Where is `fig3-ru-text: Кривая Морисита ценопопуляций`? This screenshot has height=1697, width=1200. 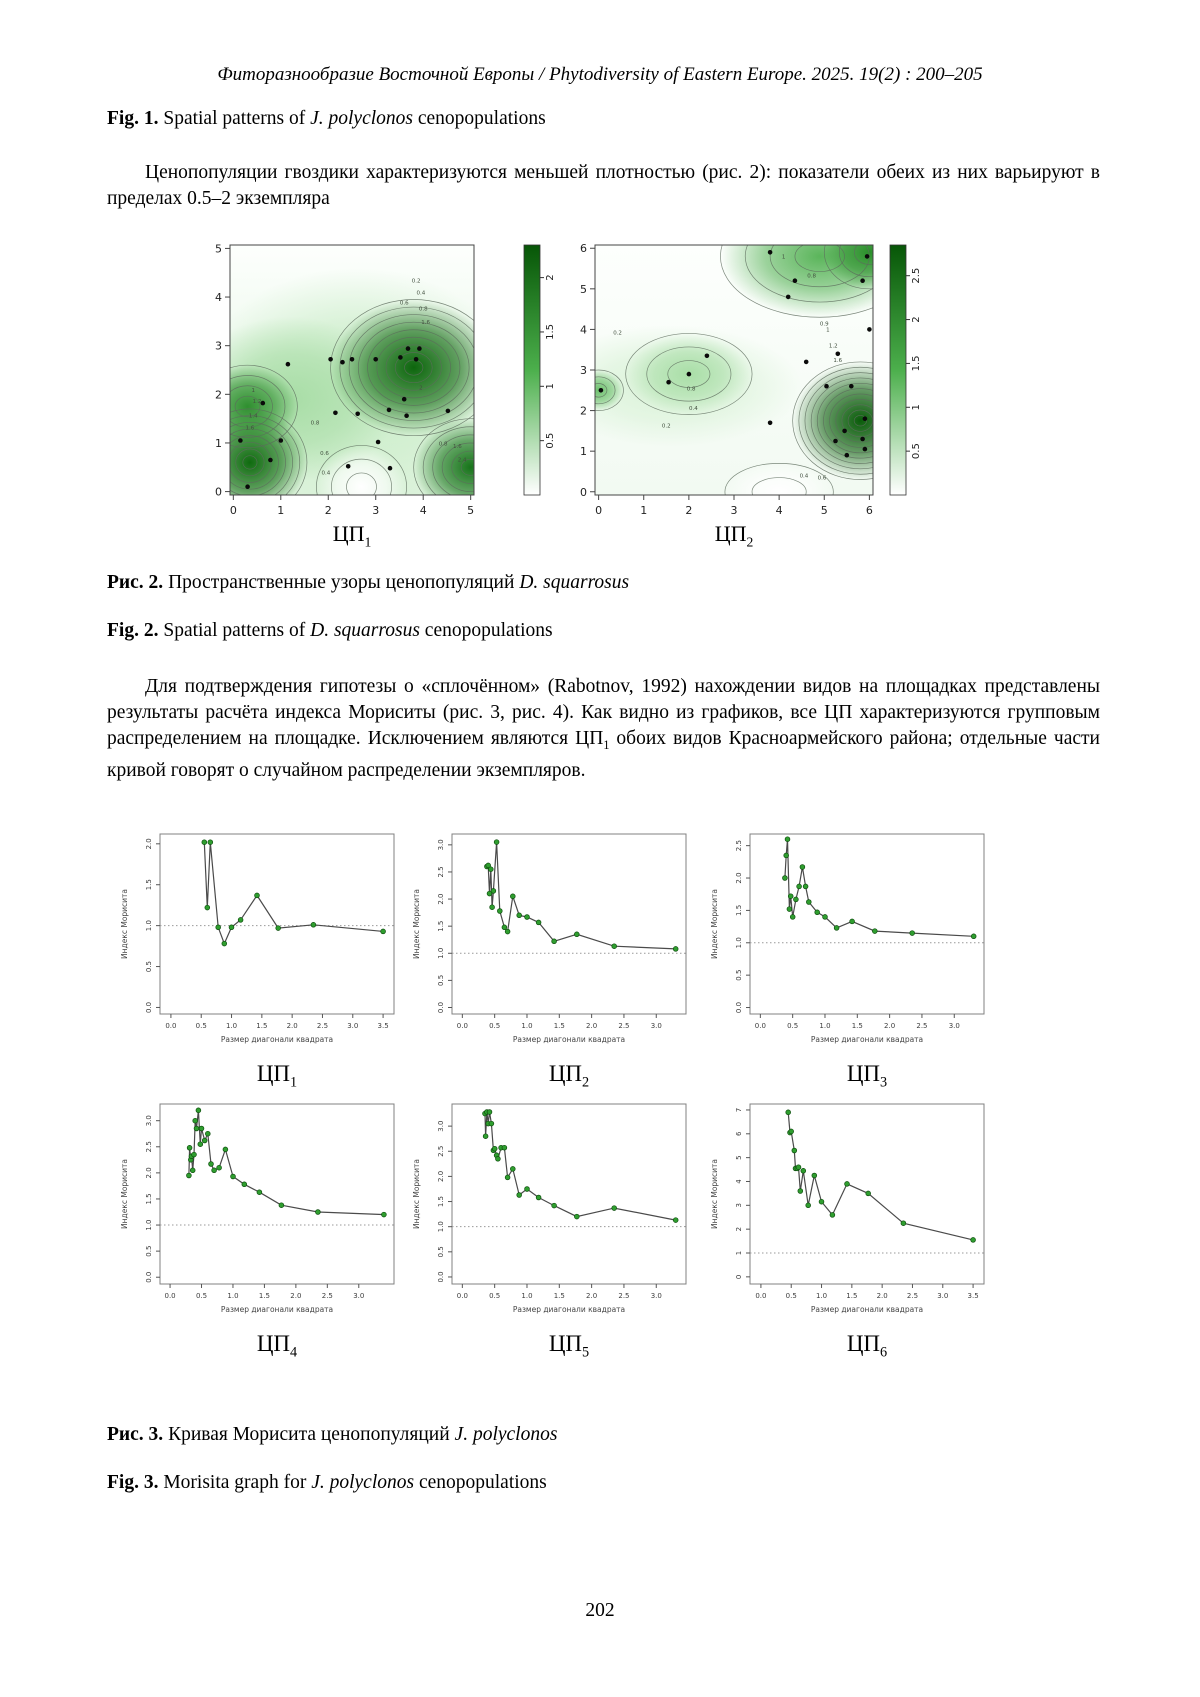 fig3-ru-text: Кривая Морисита ценопопуляций is located at coordinates (309, 1434).